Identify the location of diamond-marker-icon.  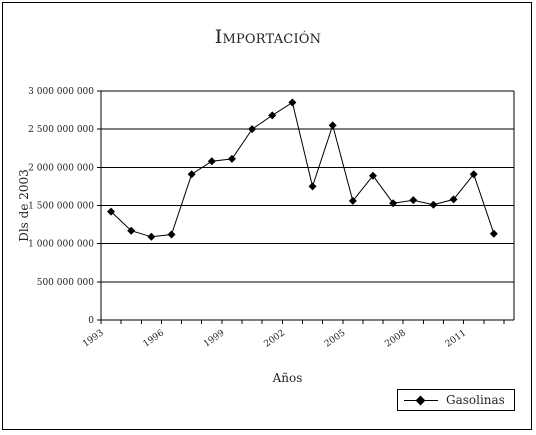
(420, 400).